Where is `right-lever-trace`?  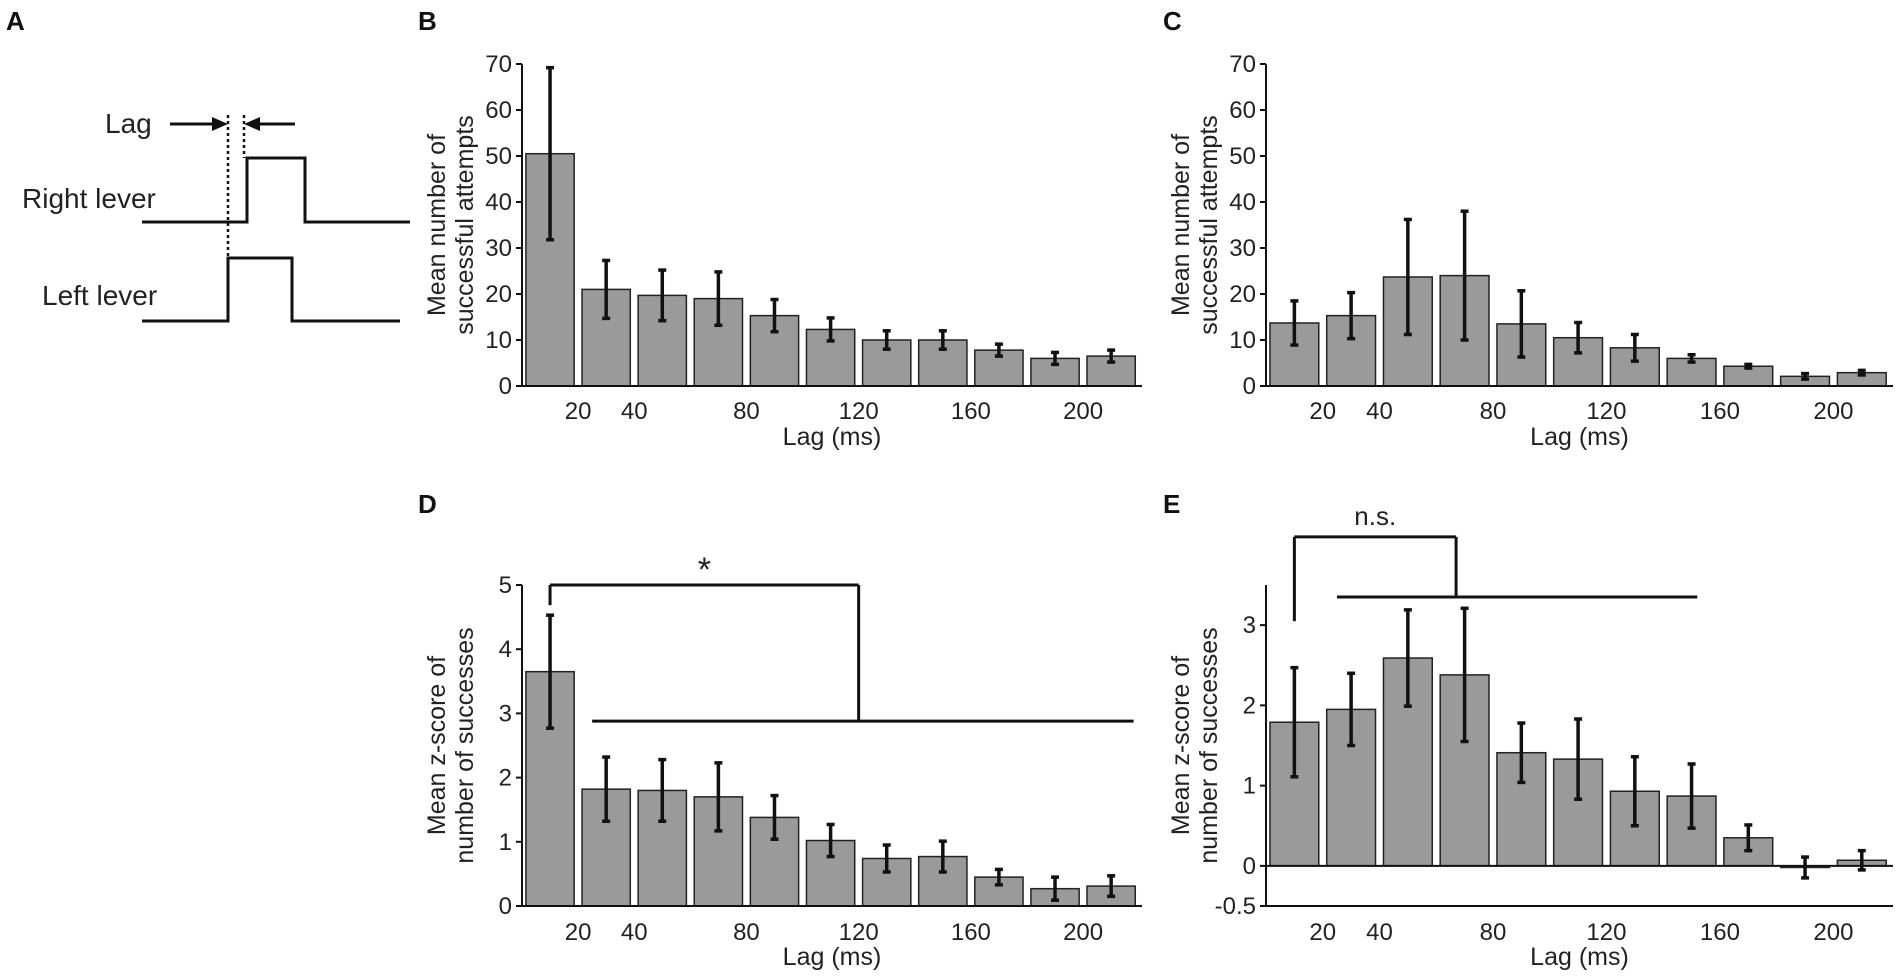 right-lever-trace is located at coordinates (276, 190).